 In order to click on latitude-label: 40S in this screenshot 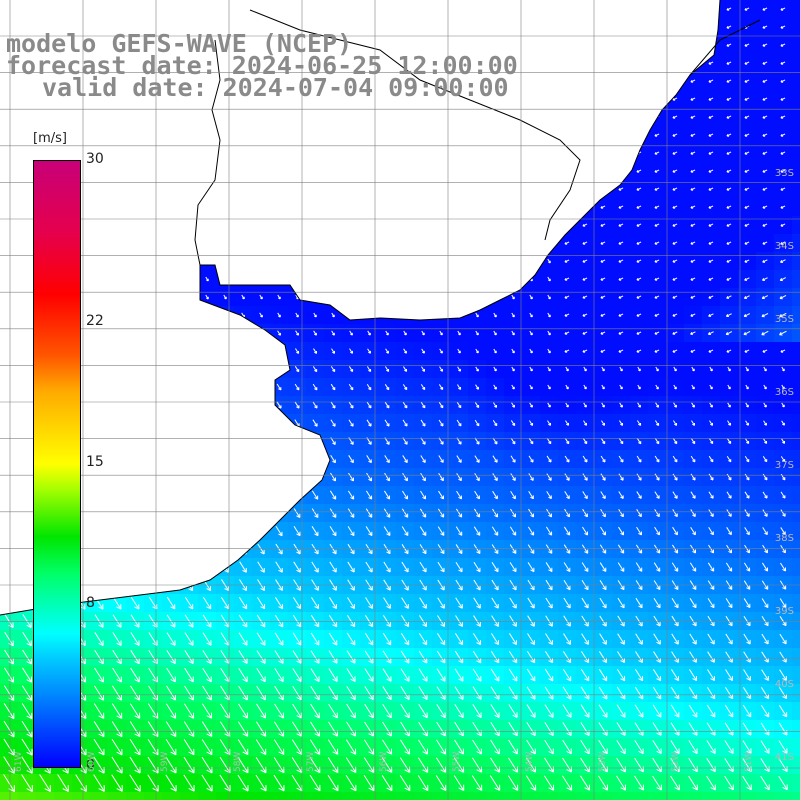, I will do `click(784, 684)`.